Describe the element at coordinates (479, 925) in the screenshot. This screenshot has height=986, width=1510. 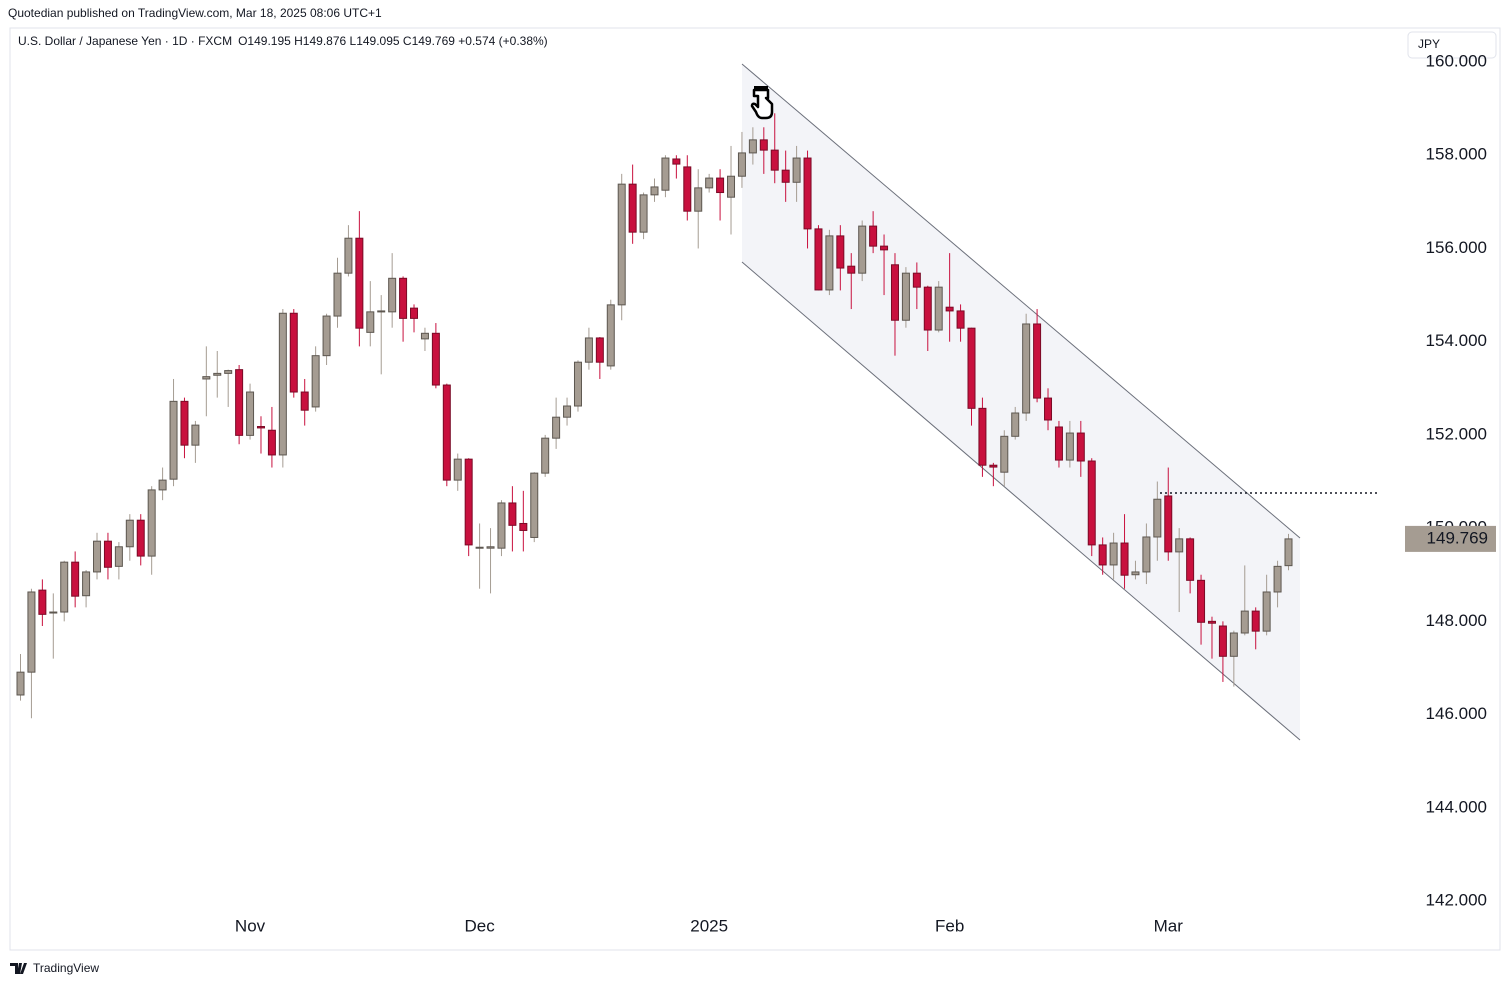
I see `x-tick-label: Dec` at that location.